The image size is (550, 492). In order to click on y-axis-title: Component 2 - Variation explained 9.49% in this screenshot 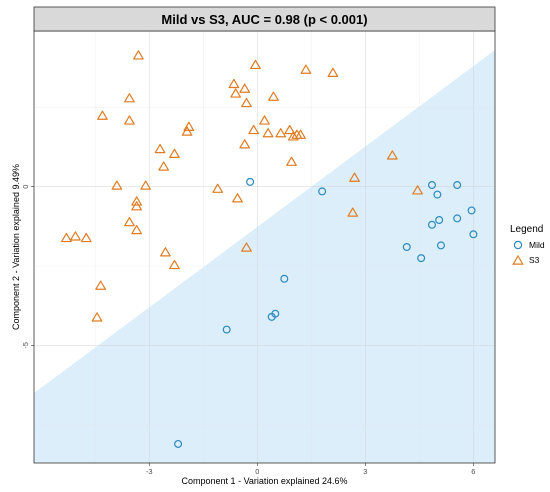, I will do `click(16, 247)`.